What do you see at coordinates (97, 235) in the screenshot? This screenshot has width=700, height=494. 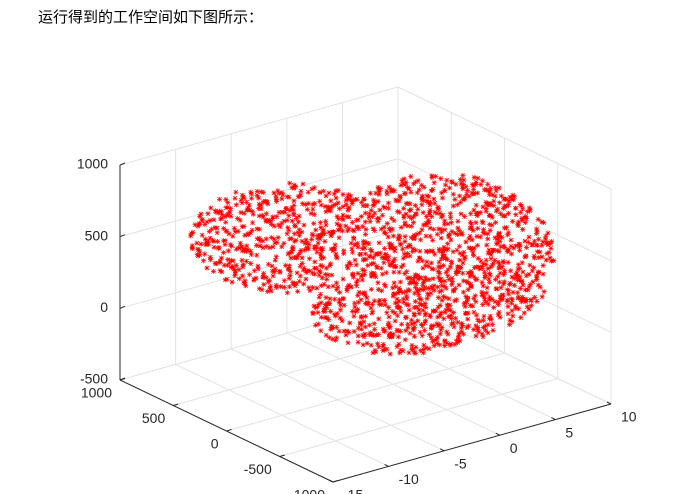 I see `z-tick-label: 500` at bounding box center [97, 235].